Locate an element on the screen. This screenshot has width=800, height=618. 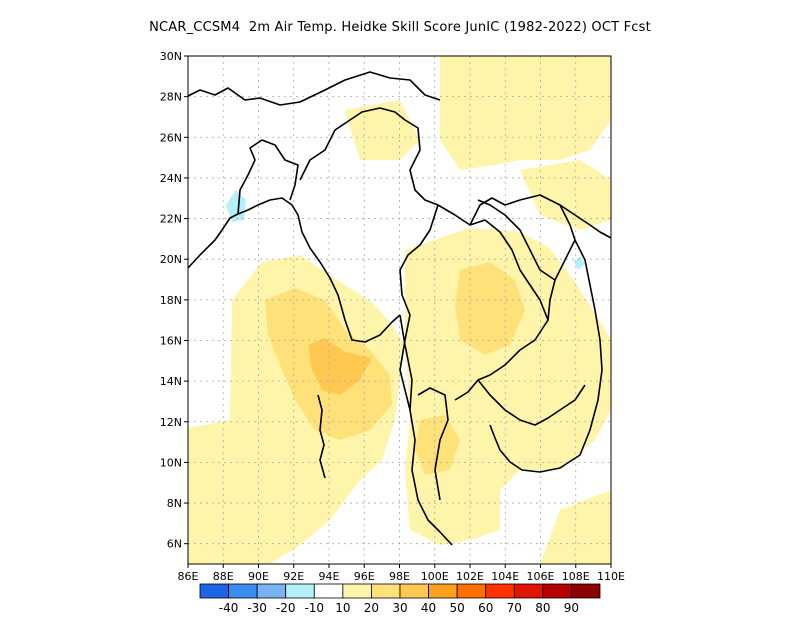
colorbar-label--10: -10 is located at coordinates (314, 608).